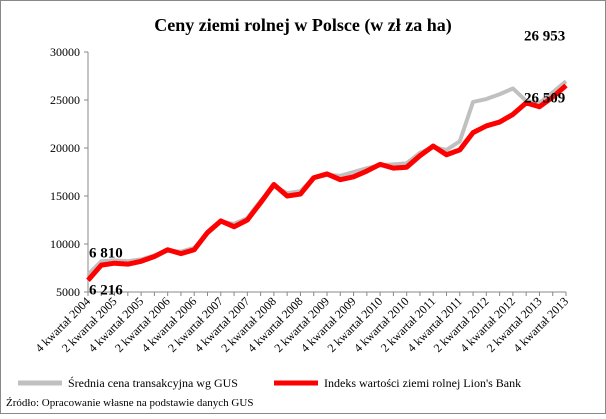 The height and width of the screenshot is (419, 606). What do you see at coordinates (106, 290) in the screenshot?
I see `data-label: 6 216` at bounding box center [106, 290].